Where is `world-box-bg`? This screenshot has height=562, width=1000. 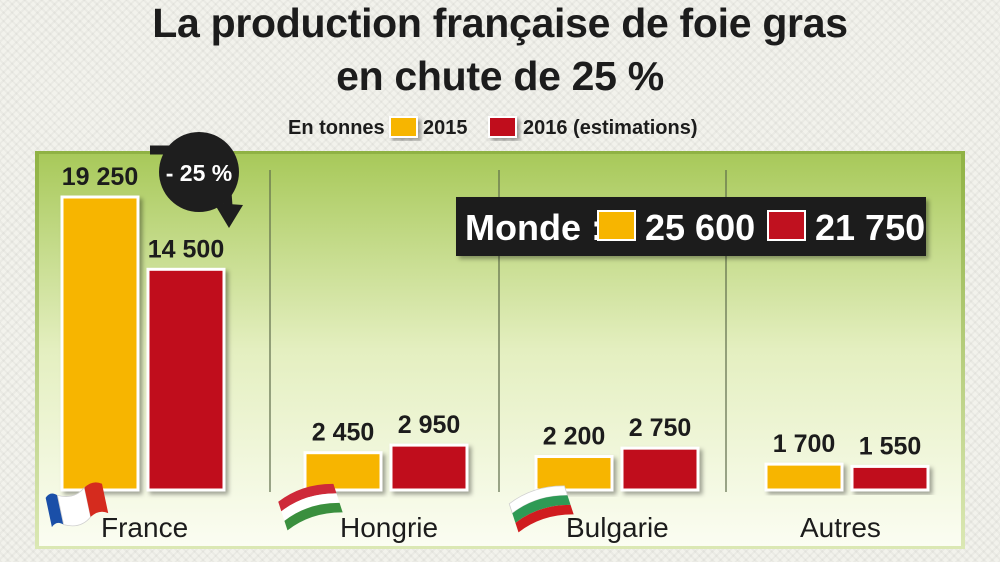
world-box-bg is located at coordinates (691, 226).